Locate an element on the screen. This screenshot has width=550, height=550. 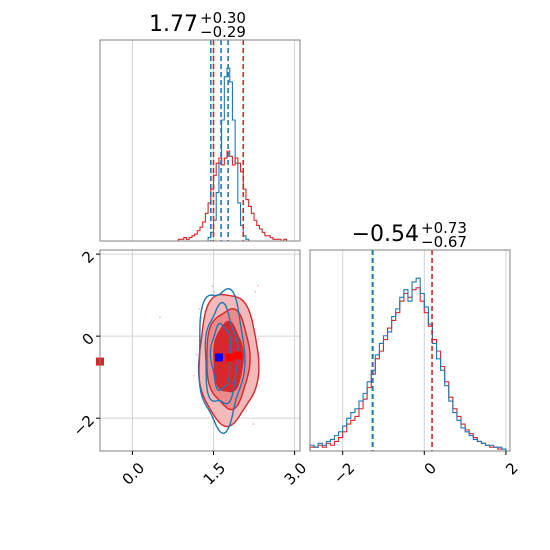
x-tick-labels: 0.0 1.5 3.0 is located at coordinates (215, 470).